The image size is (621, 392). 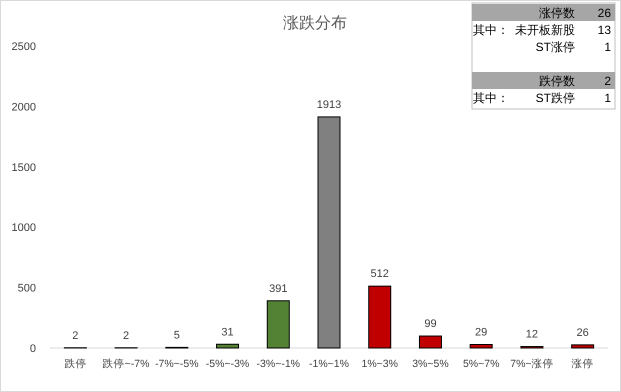 What do you see at coordinates (228, 364) in the screenshot?
I see `x-tick-label: -5%~-3%` at bounding box center [228, 364].